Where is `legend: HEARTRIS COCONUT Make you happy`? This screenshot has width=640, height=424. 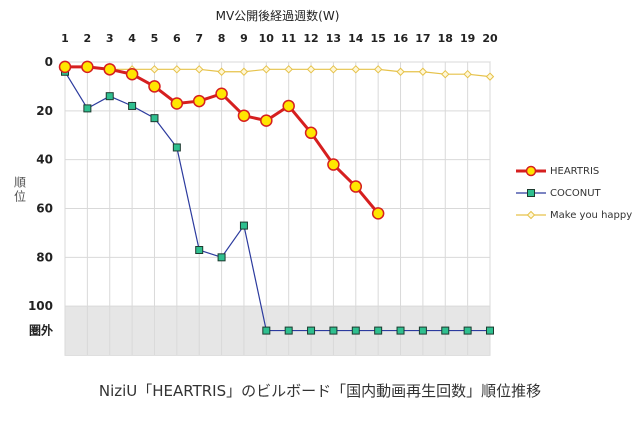
legend: HEARTRIS COCONUT Make you happy is located at coordinates (574, 193).